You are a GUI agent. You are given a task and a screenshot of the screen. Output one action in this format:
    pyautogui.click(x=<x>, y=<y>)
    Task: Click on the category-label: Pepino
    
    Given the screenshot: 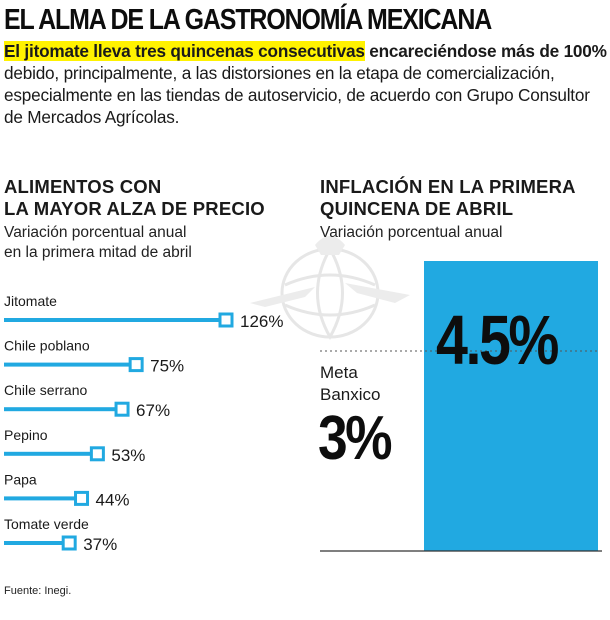 What is the action you would take?
    pyautogui.click(x=26, y=435)
    